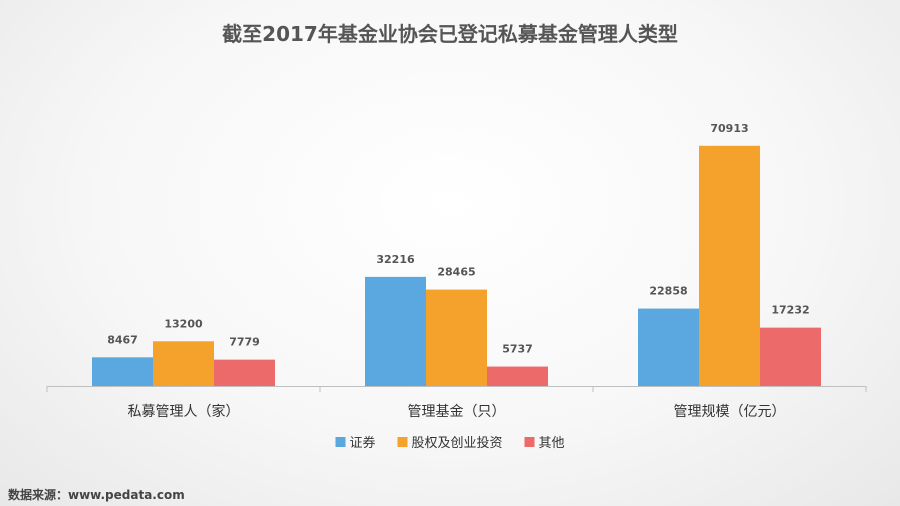 The image size is (900, 506). What do you see at coordinates (244, 342) in the screenshot?
I see `value-label-0-2: 7779` at bounding box center [244, 342].